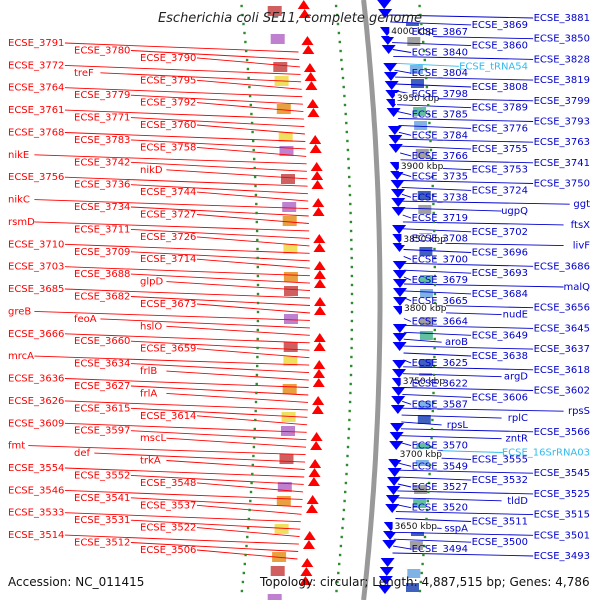 This screenshot has height=600, width=600. Describe the element at coordinates (500, 170) in the screenshot. I see `reverse-gene-label: ECSE_3753` at that location.